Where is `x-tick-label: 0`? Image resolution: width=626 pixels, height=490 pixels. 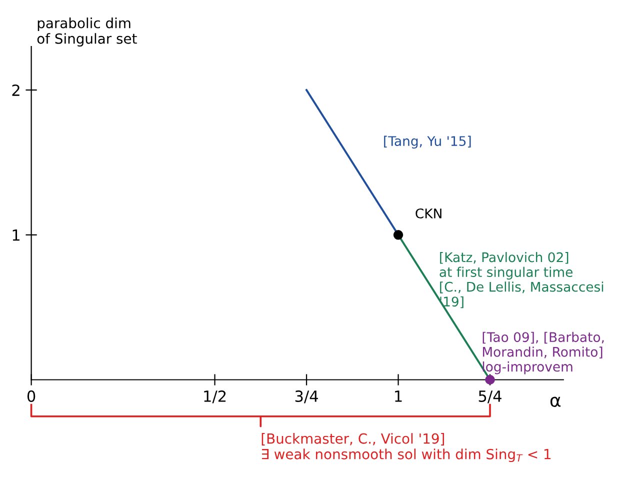 x-tick-label: 0 is located at coordinates (31, 396).